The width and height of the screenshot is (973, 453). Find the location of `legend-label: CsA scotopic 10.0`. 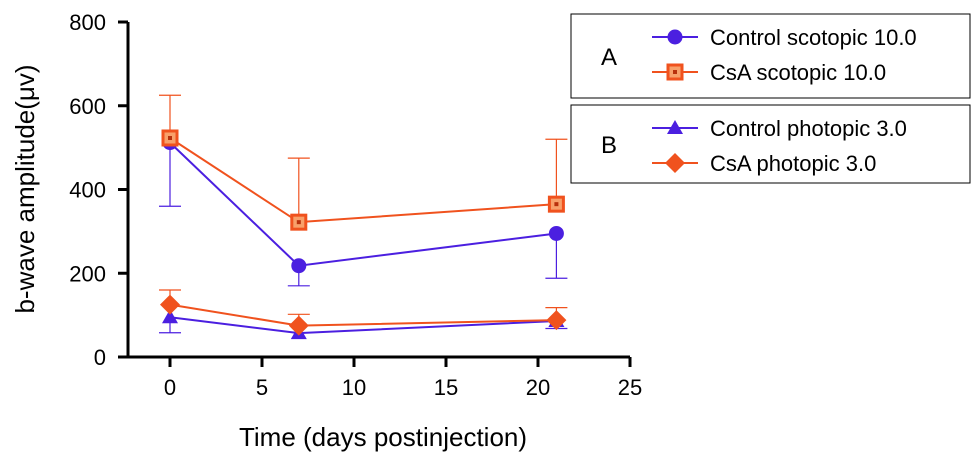

legend-label: CsA scotopic 10.0 is located at coordinates (798, 72).